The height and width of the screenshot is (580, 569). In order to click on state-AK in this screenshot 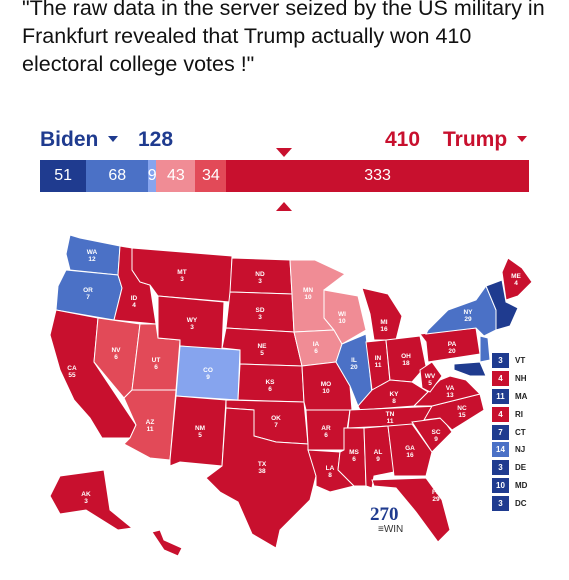, I will do `click(91, 500)`.